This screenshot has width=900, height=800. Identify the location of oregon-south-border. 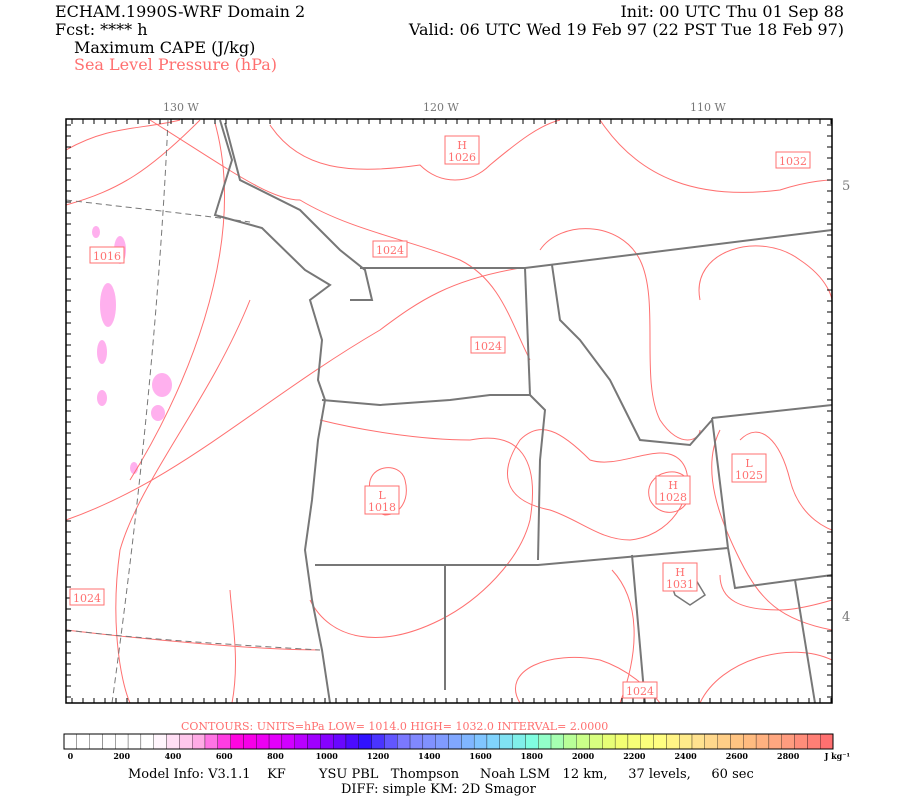
(522, 556).